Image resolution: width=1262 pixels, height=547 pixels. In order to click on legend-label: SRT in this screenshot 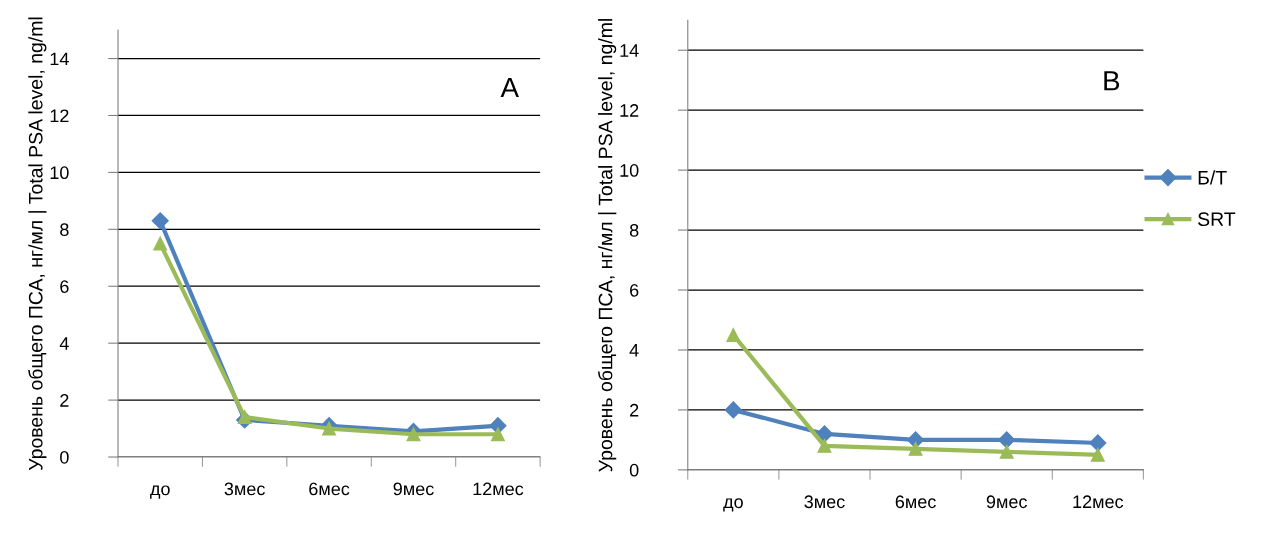, I will do `click(1217, 219)`.